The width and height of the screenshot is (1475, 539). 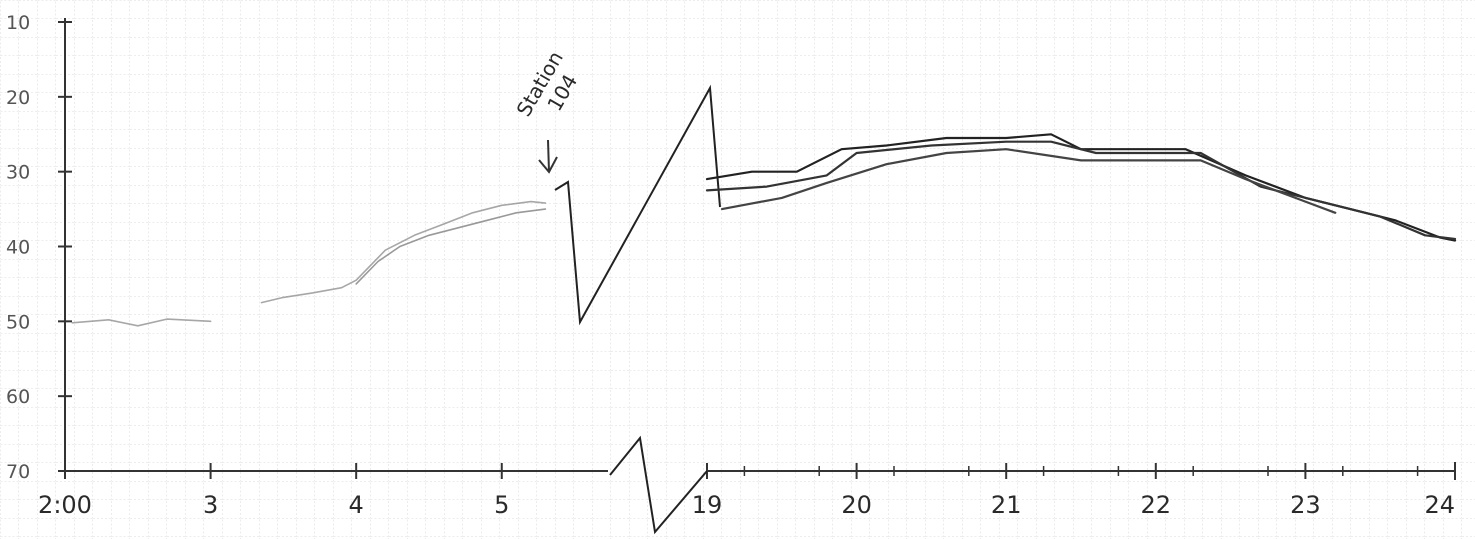 What do you see at coordinates (1439, 505) in the screenshot?
I see `x-tick-label: 24` at bounding box center [1439, 505].